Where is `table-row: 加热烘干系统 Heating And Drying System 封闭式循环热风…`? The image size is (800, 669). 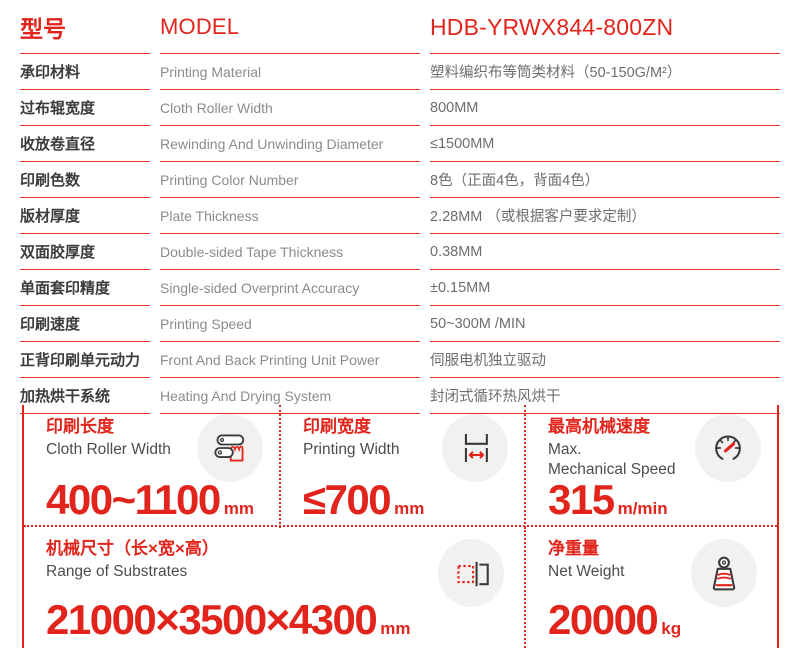
table-row: 加热烘干系统 Heating And Drying System 封闭式循环热风… is located at coordinates (400, 396).